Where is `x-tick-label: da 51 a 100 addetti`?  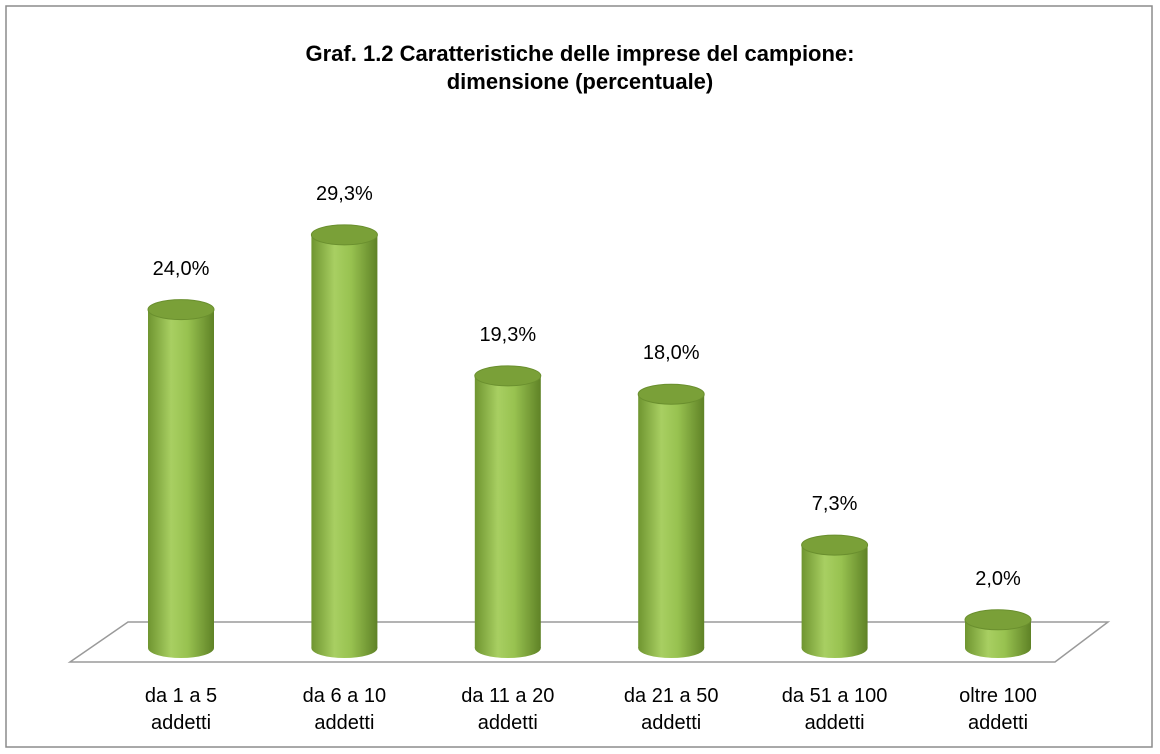
x-tick-label: da 51 a 100 addetti is located at coordinates (834, 709).